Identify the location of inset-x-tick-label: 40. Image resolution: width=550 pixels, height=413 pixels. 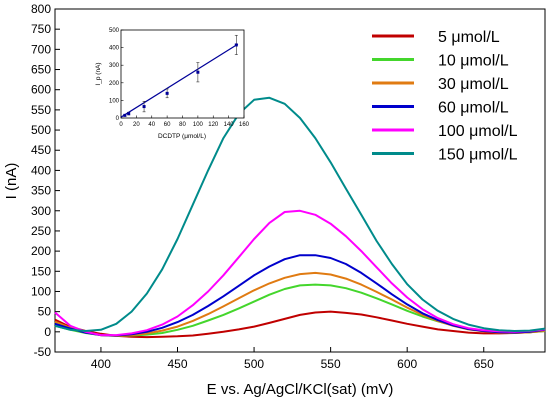
(151, 125).